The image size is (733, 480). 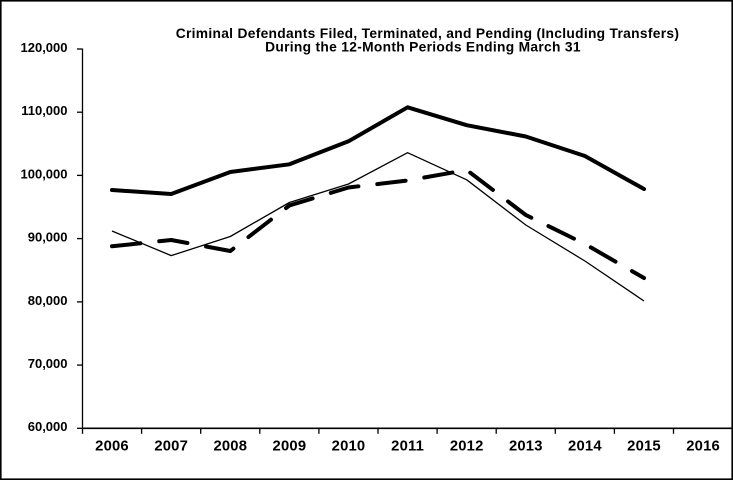 I want to click on svg-text: 2011, so click(x=407, y=447).